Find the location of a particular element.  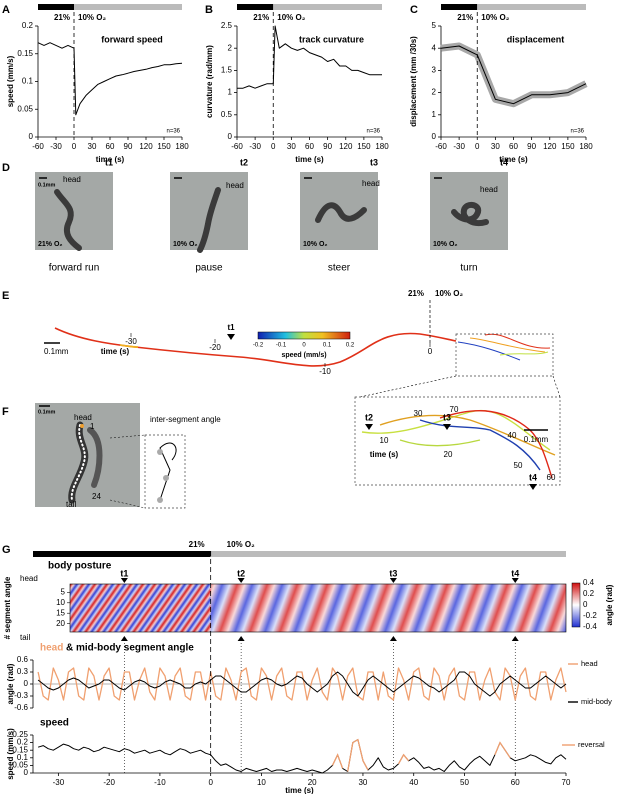

marker-label: t2 is located at coordinates (241, 573).